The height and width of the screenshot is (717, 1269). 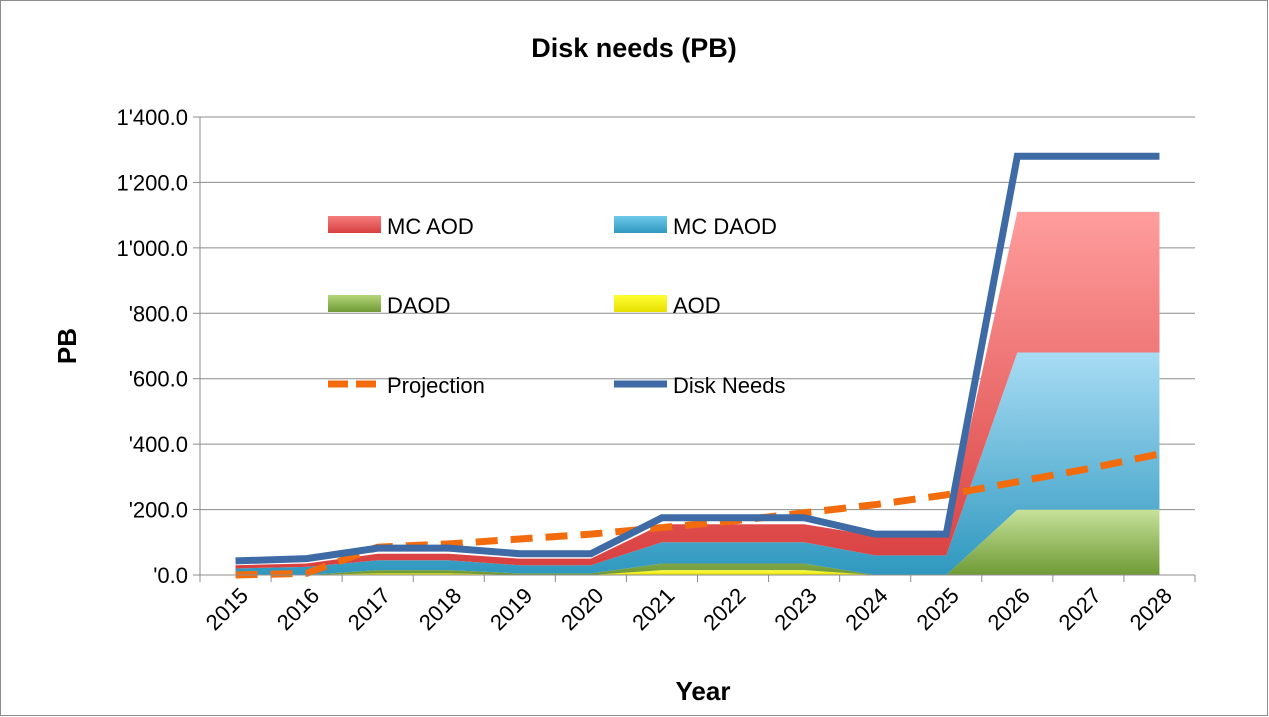 I want to click on area-daod, so click(x=697, y=542).